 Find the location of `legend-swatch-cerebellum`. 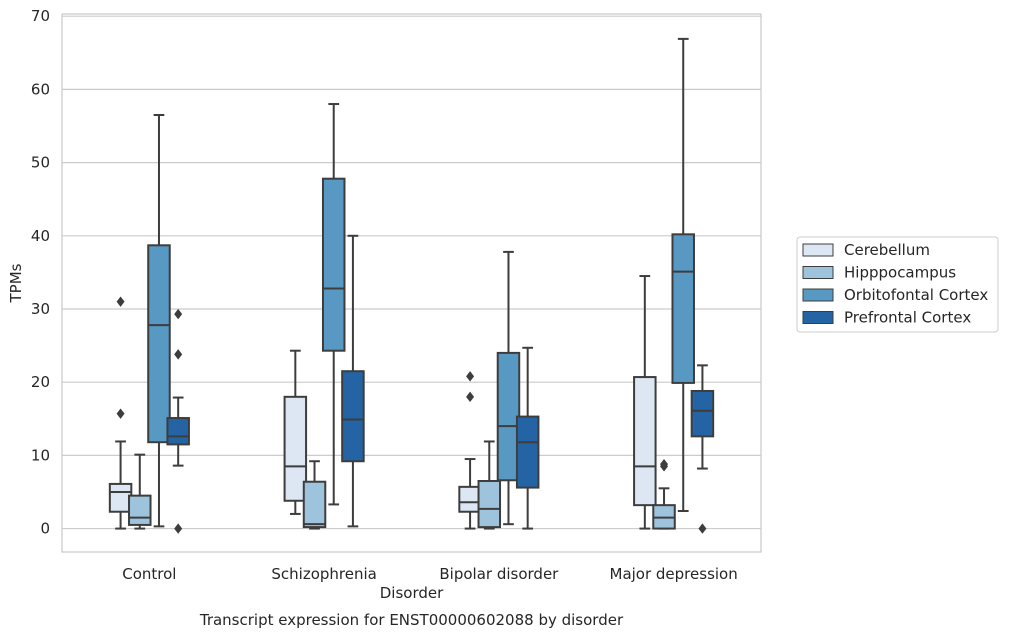

legend-swatch-cerebellum is located at coordinates (818, 250).